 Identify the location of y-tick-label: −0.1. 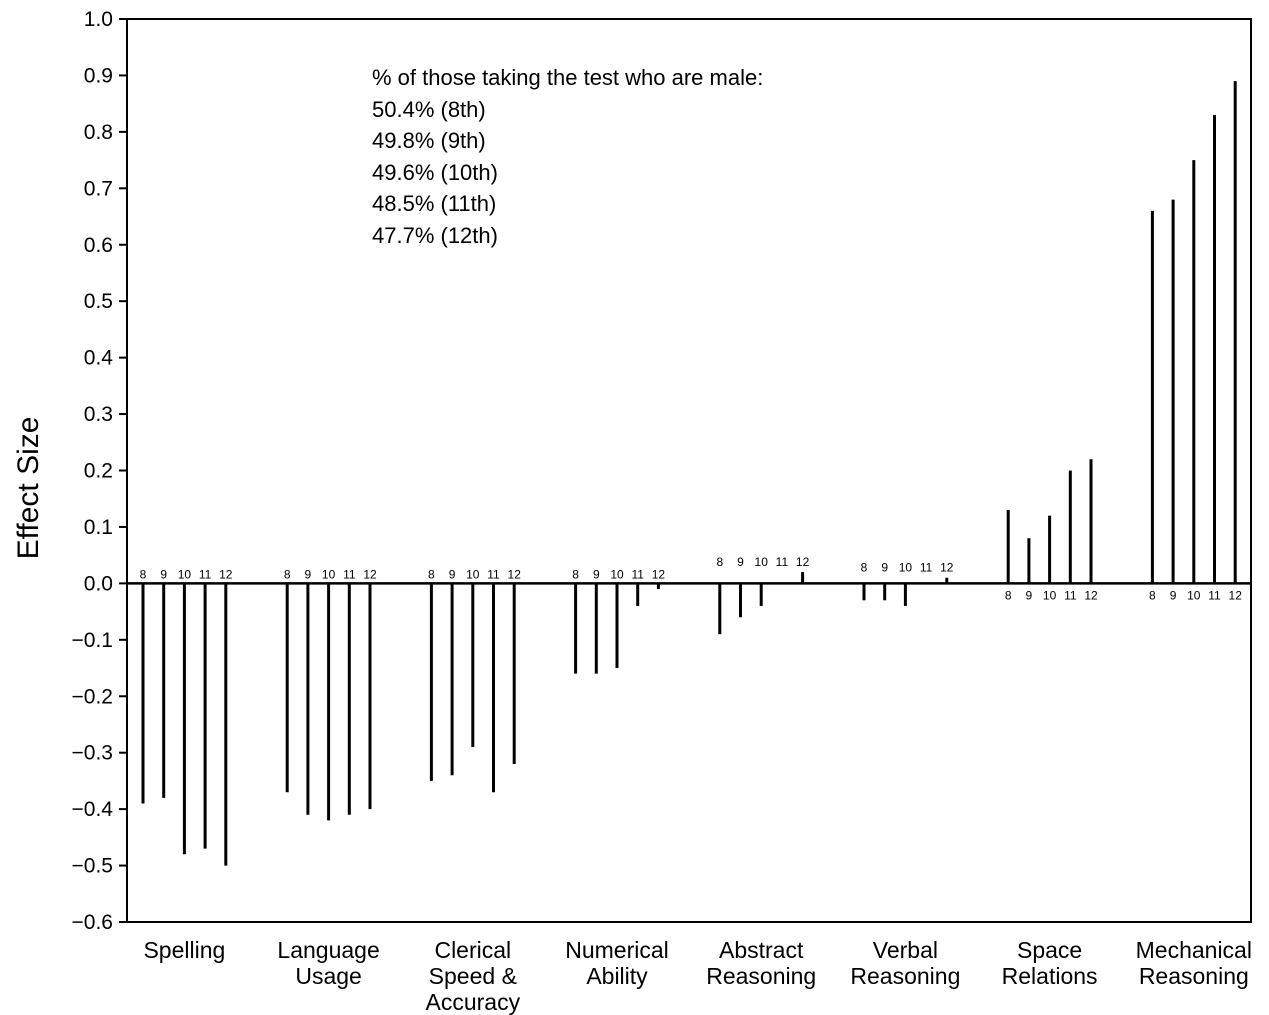
(92, 640).